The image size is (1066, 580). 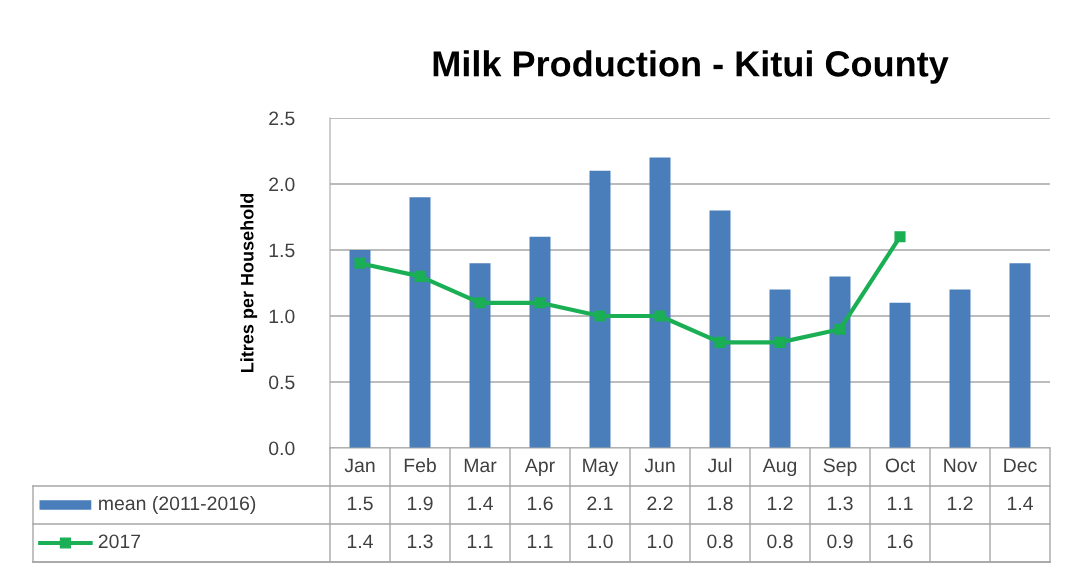 What do you see at coordinates (480, 465) in the screenshot?
I see `x-tick-label: Mar` at bounding box center [480, 465].